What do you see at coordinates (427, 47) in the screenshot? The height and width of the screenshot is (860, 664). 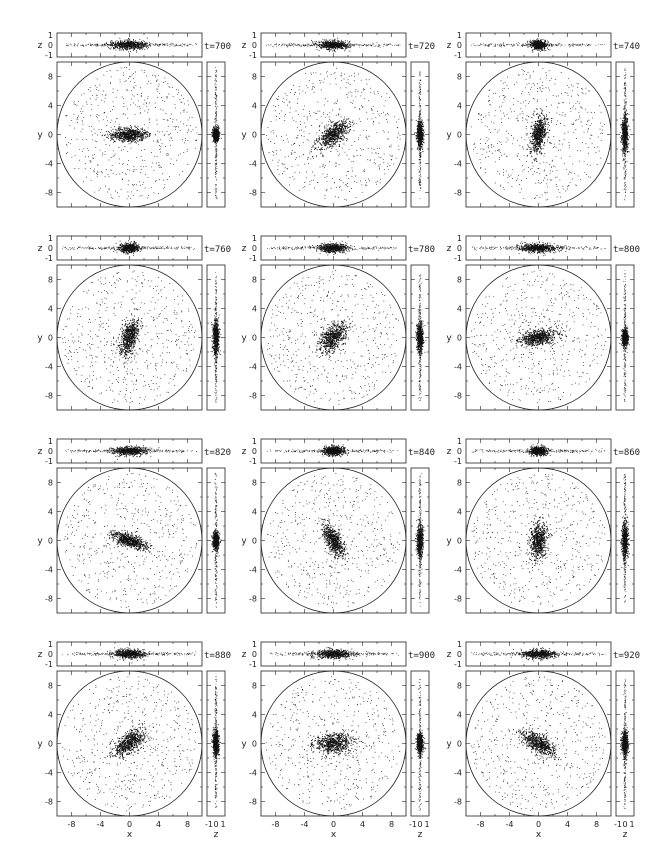 I see `time-value: 720` at bounding box center [427, 47].